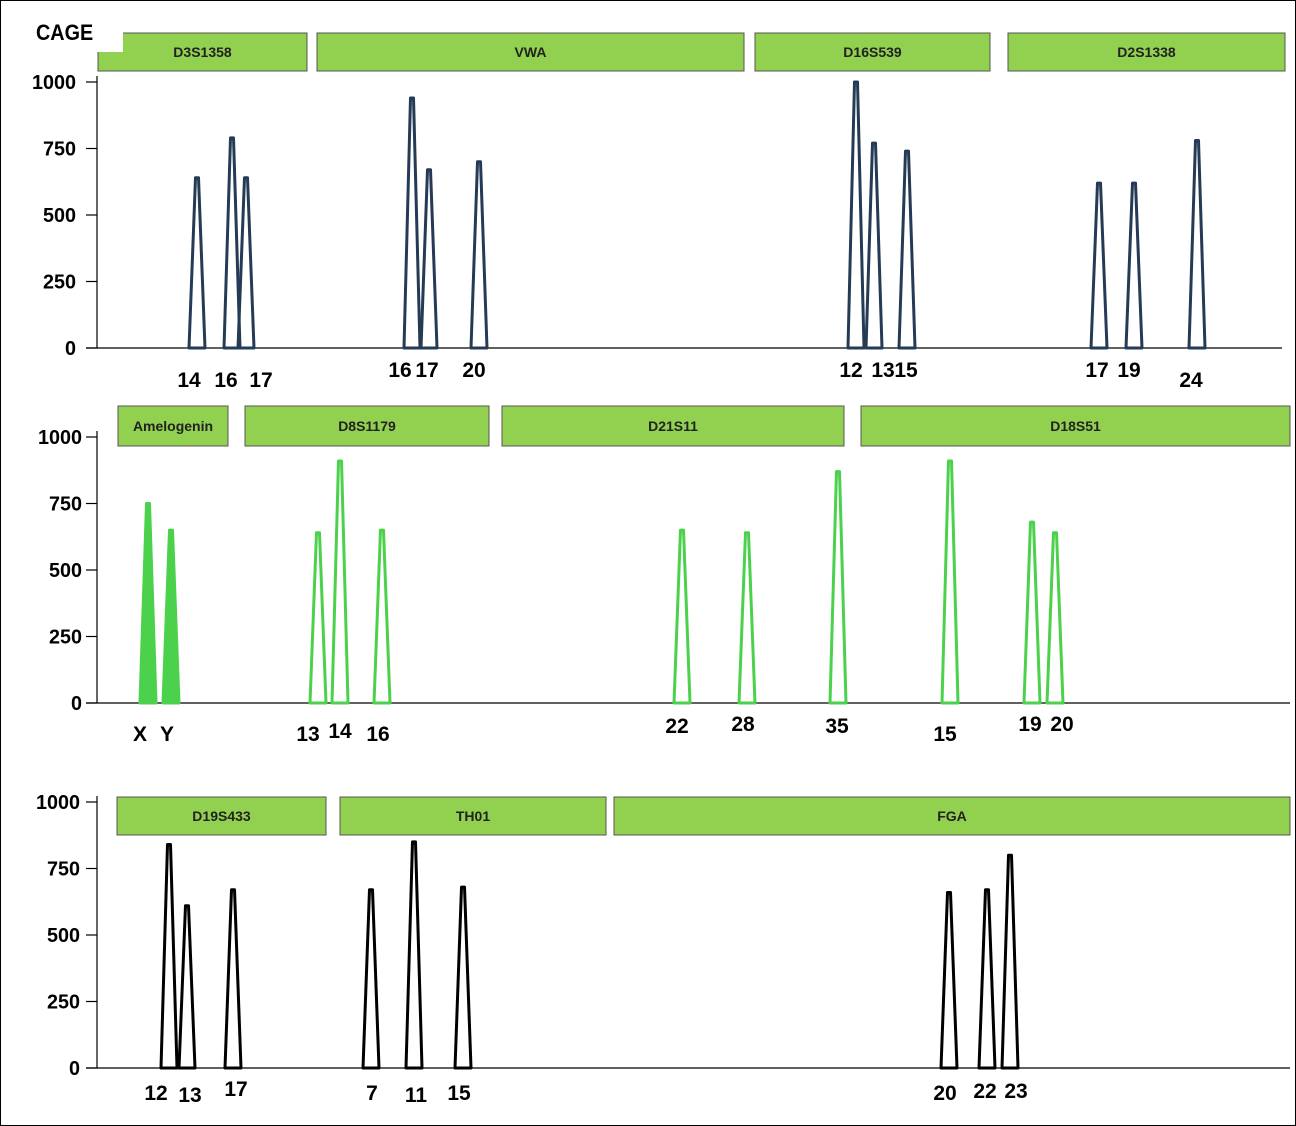 This screenshot has width=1296, height=1126. Describe the element at coordinates (531, 52) in the screenshot. I see `locus-name: VWA` at that location.